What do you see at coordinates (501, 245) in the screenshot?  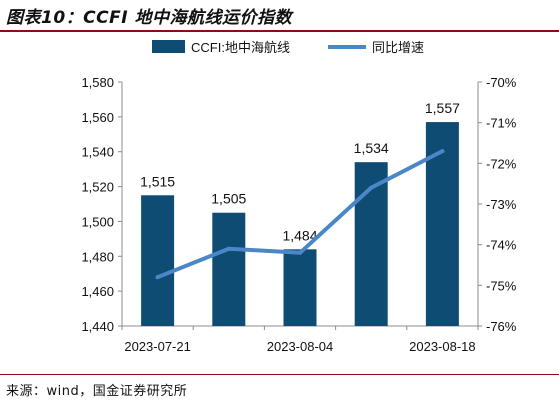 I see `right-tick-label: -74%` at bounding box center [501, 245].